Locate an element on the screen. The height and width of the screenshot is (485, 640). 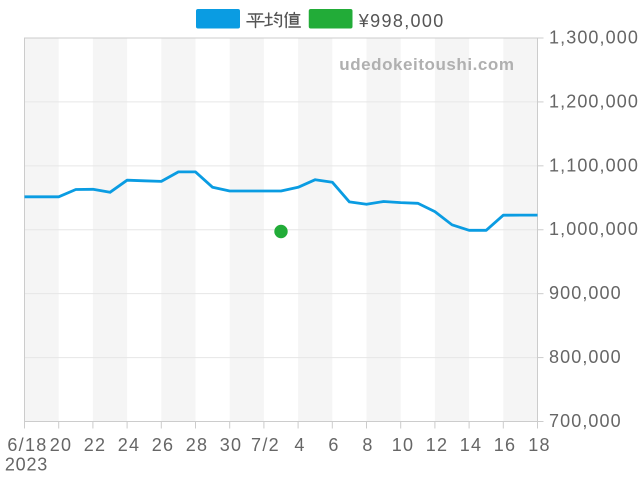
svg-text: 800,000 is located at coordinates (585, 357).